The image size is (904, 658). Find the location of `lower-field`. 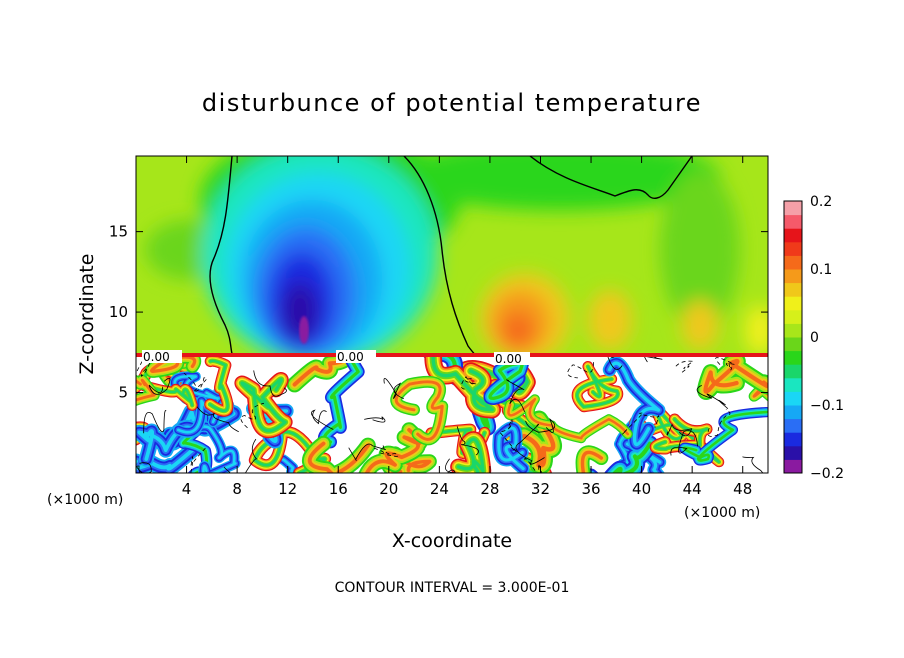

lower-field is located at coordinates (452, 415).